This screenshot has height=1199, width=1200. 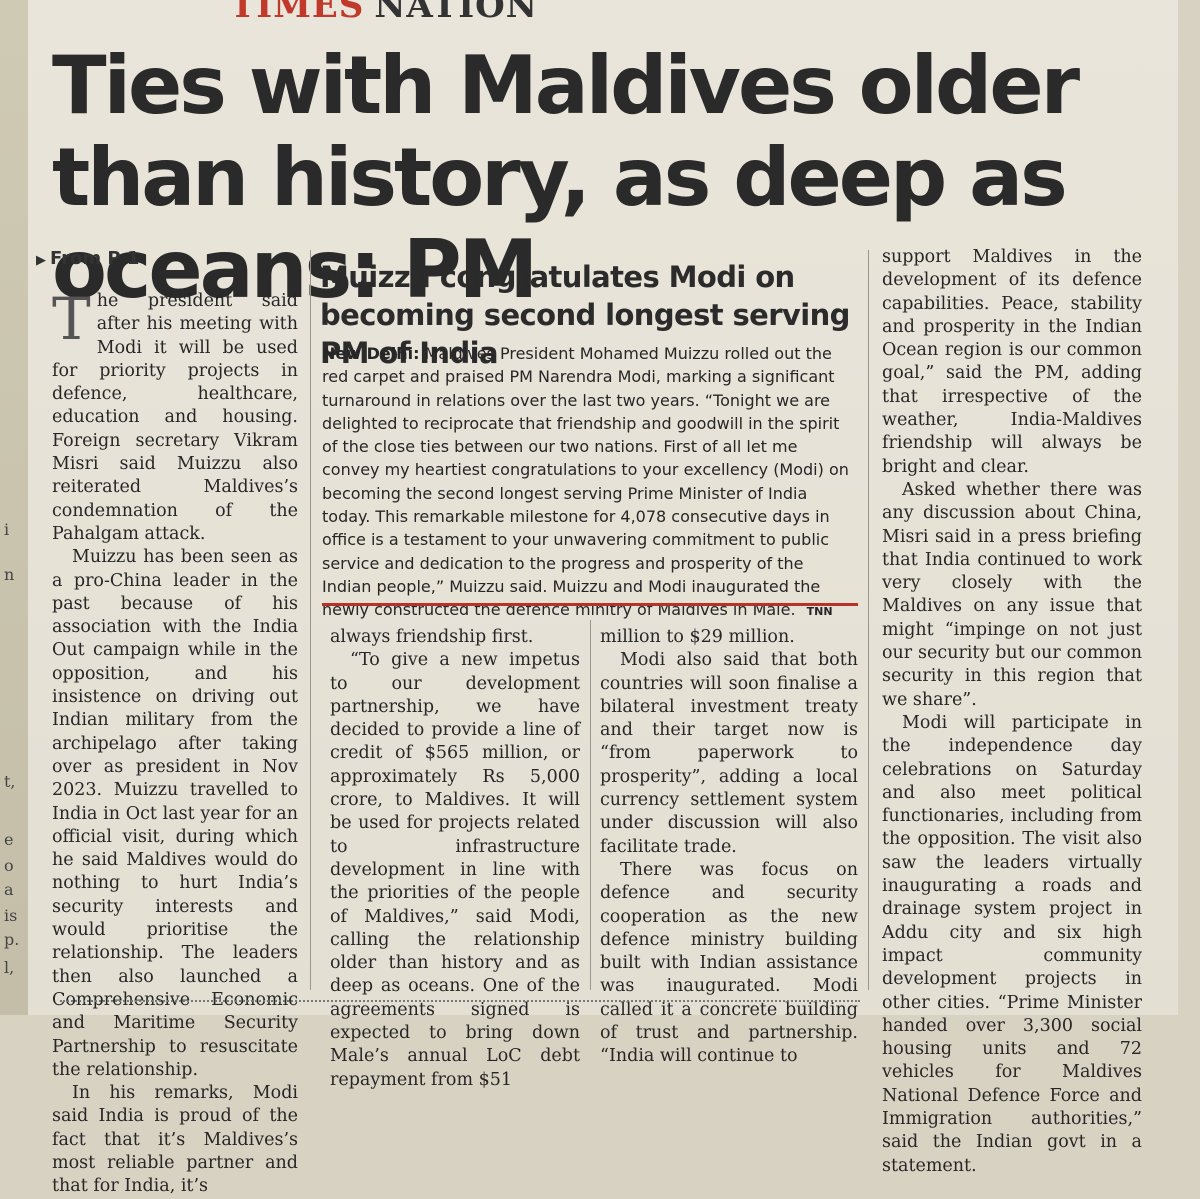 What do you see at coordinates (590, 604) in the screenshot?
I see `sidebar-bottom-rule` at bounding box center [590, 604].